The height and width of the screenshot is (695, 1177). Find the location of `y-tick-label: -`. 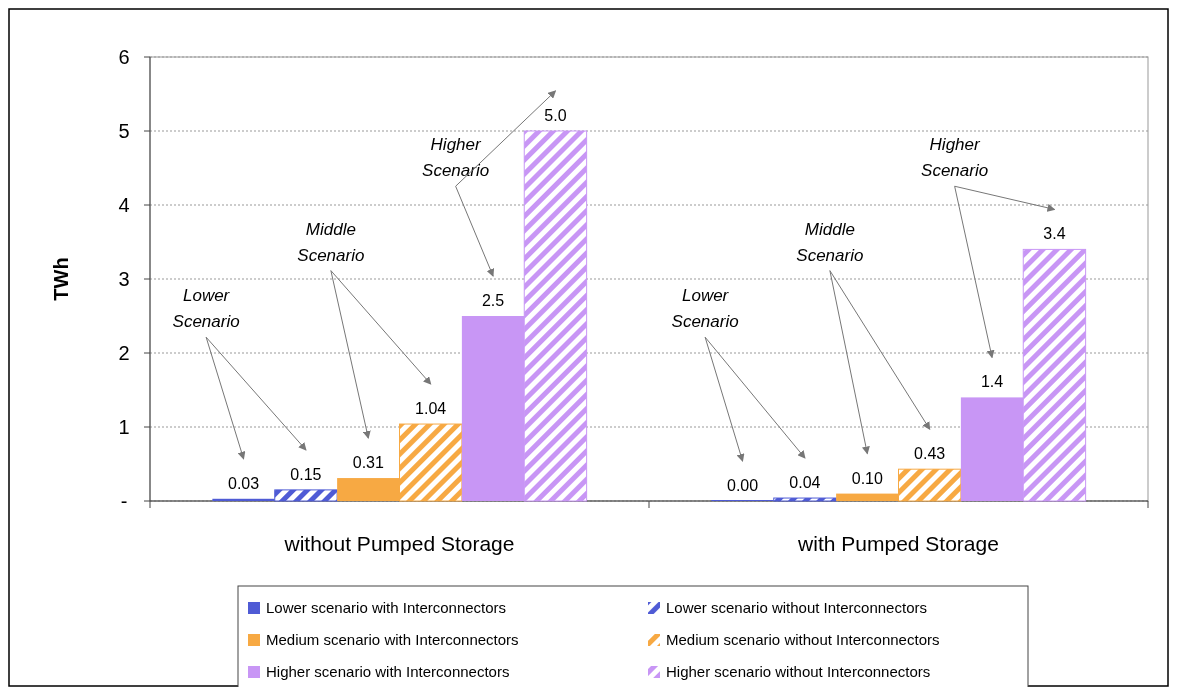

y-tick-label: - is located at coordinates (124, 501).